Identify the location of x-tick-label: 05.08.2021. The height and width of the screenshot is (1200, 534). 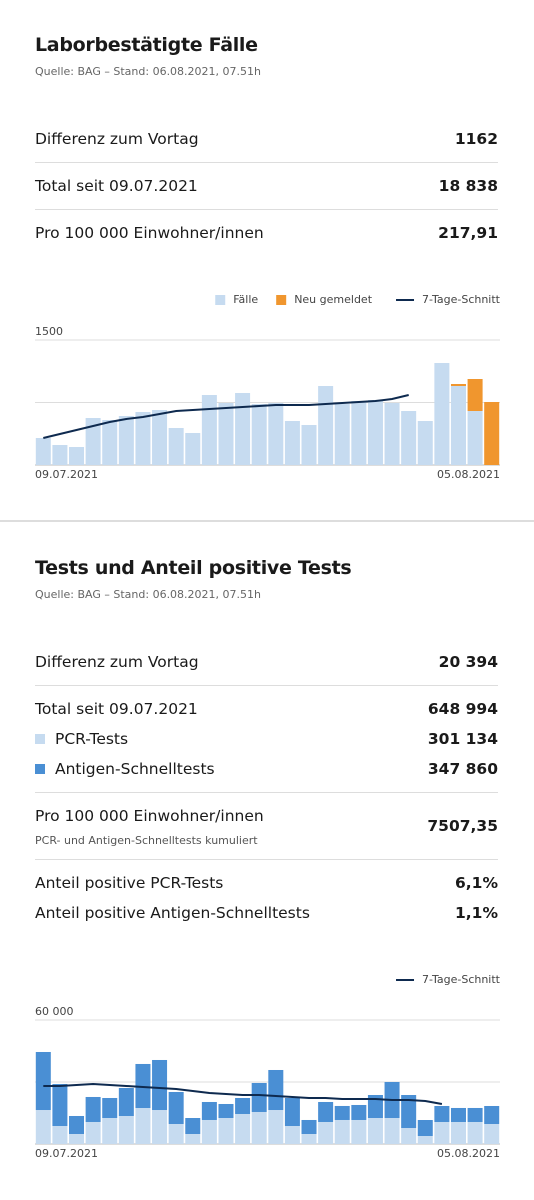
(468, 1153).